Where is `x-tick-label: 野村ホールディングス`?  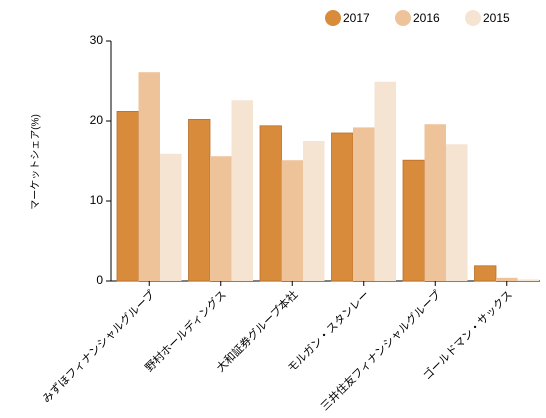
x-tick-label: 野村ホールディングス is located at coordinates (185, 330).